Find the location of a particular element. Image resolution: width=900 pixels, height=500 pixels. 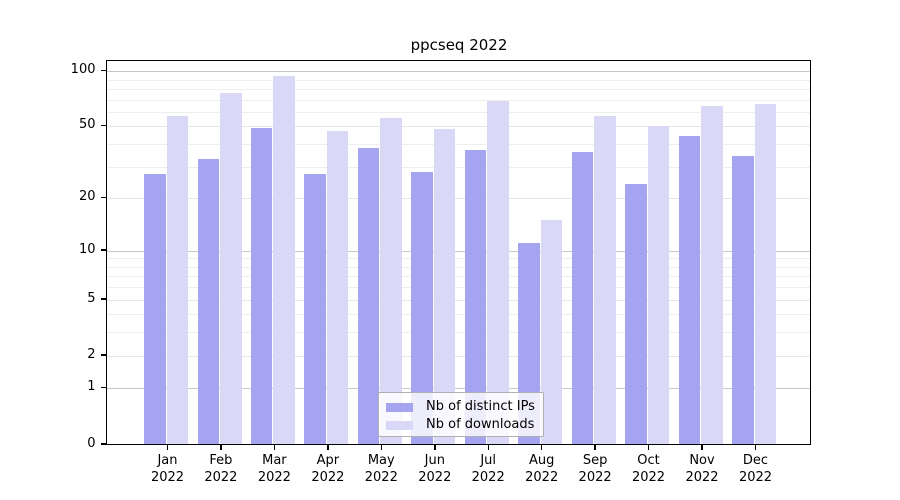

x-tick-label-month: Nov is located at coordinates (702, 460).